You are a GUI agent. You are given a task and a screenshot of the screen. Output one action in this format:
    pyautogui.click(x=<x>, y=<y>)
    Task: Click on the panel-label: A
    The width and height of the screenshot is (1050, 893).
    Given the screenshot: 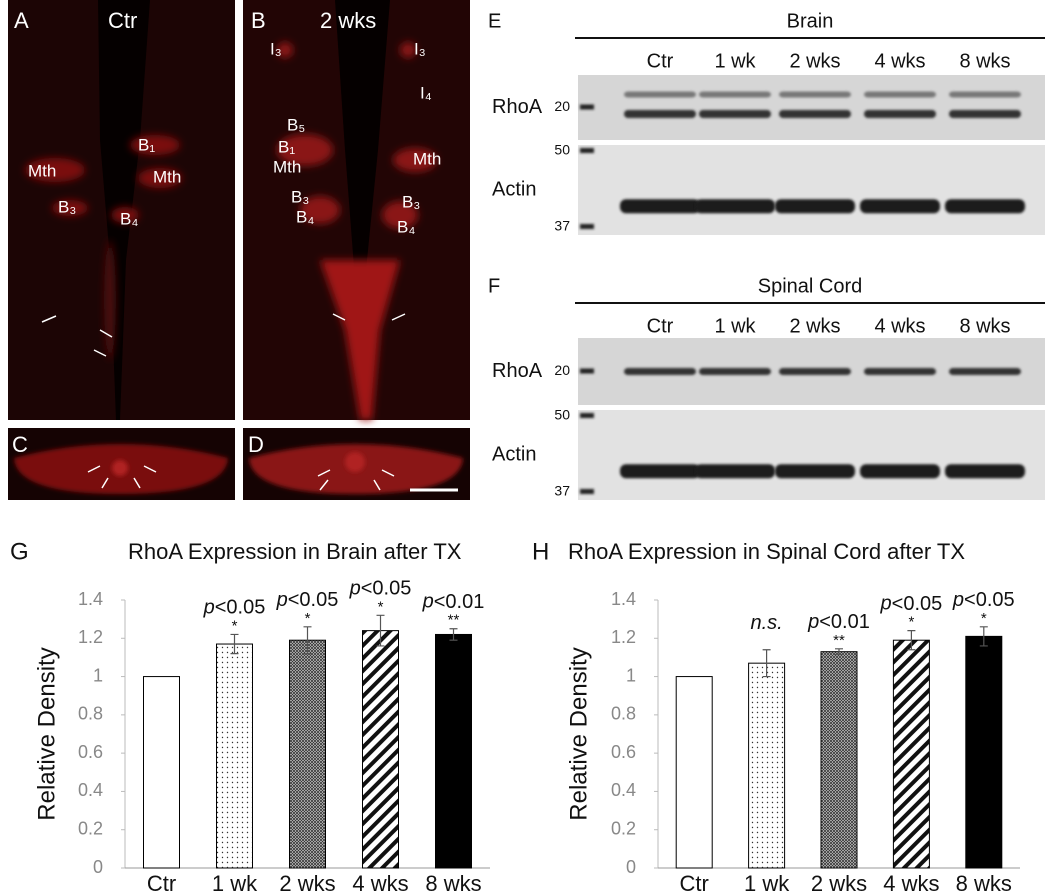 What is the action you would take?
    pyautogui.click(x=21, y=20)
    